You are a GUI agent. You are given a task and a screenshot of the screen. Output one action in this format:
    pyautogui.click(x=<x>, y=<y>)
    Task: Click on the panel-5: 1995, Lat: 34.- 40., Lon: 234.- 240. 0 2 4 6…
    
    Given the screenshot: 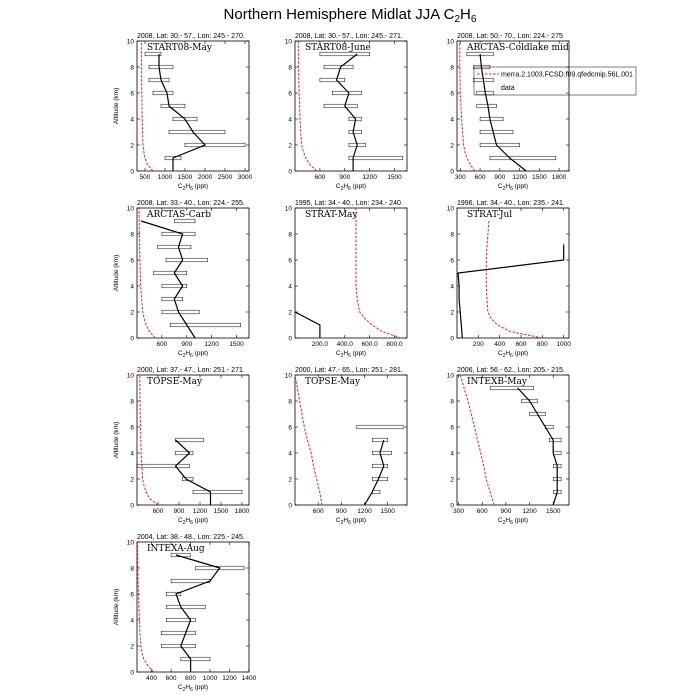 What is the action you would take?
    pyautogui.click(x=346, y=279)
    